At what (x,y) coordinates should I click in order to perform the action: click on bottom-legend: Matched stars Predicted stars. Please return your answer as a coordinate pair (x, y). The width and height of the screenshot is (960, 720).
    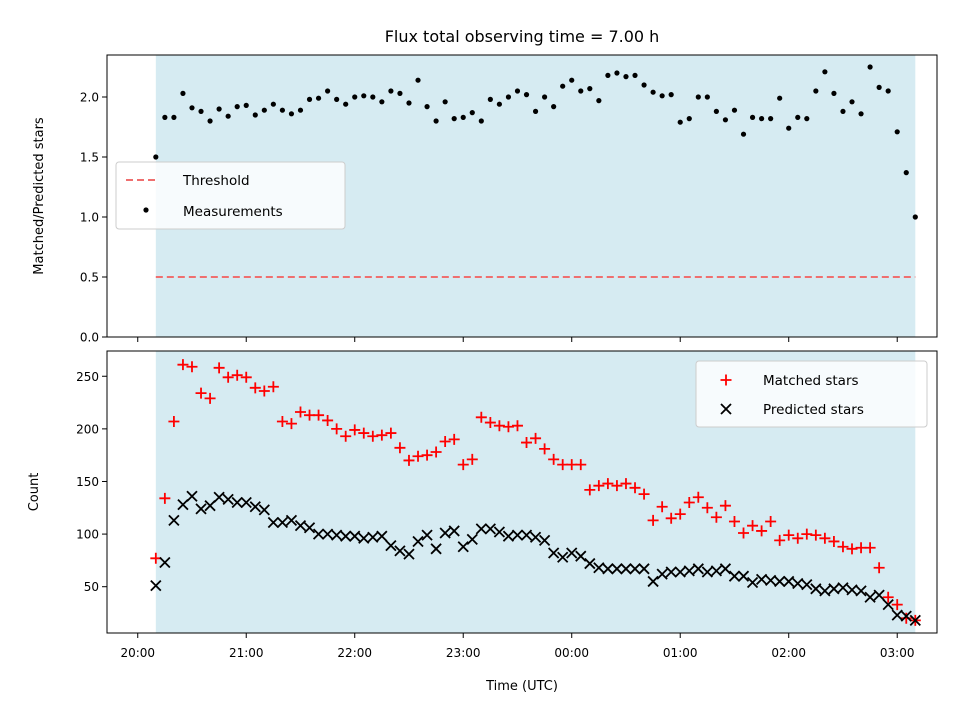
    Looking at the image, I should click on (811, 394).